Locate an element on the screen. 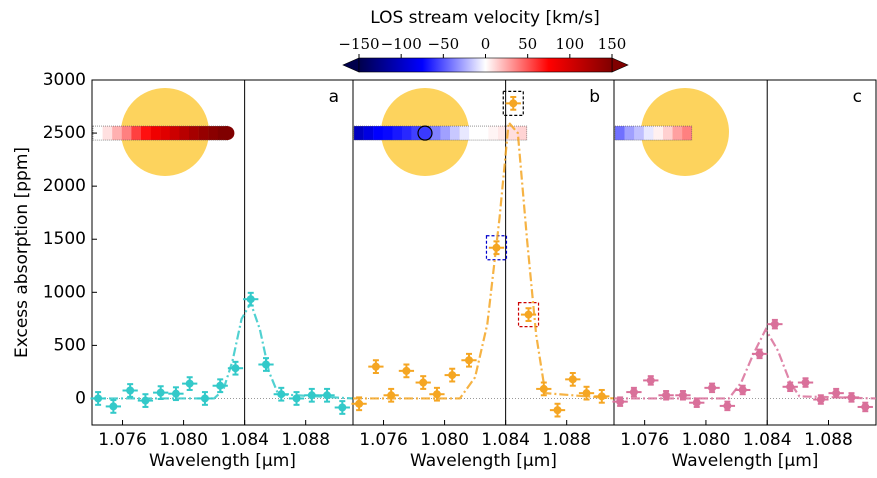  stream-head is located at coordinates (227, 133).